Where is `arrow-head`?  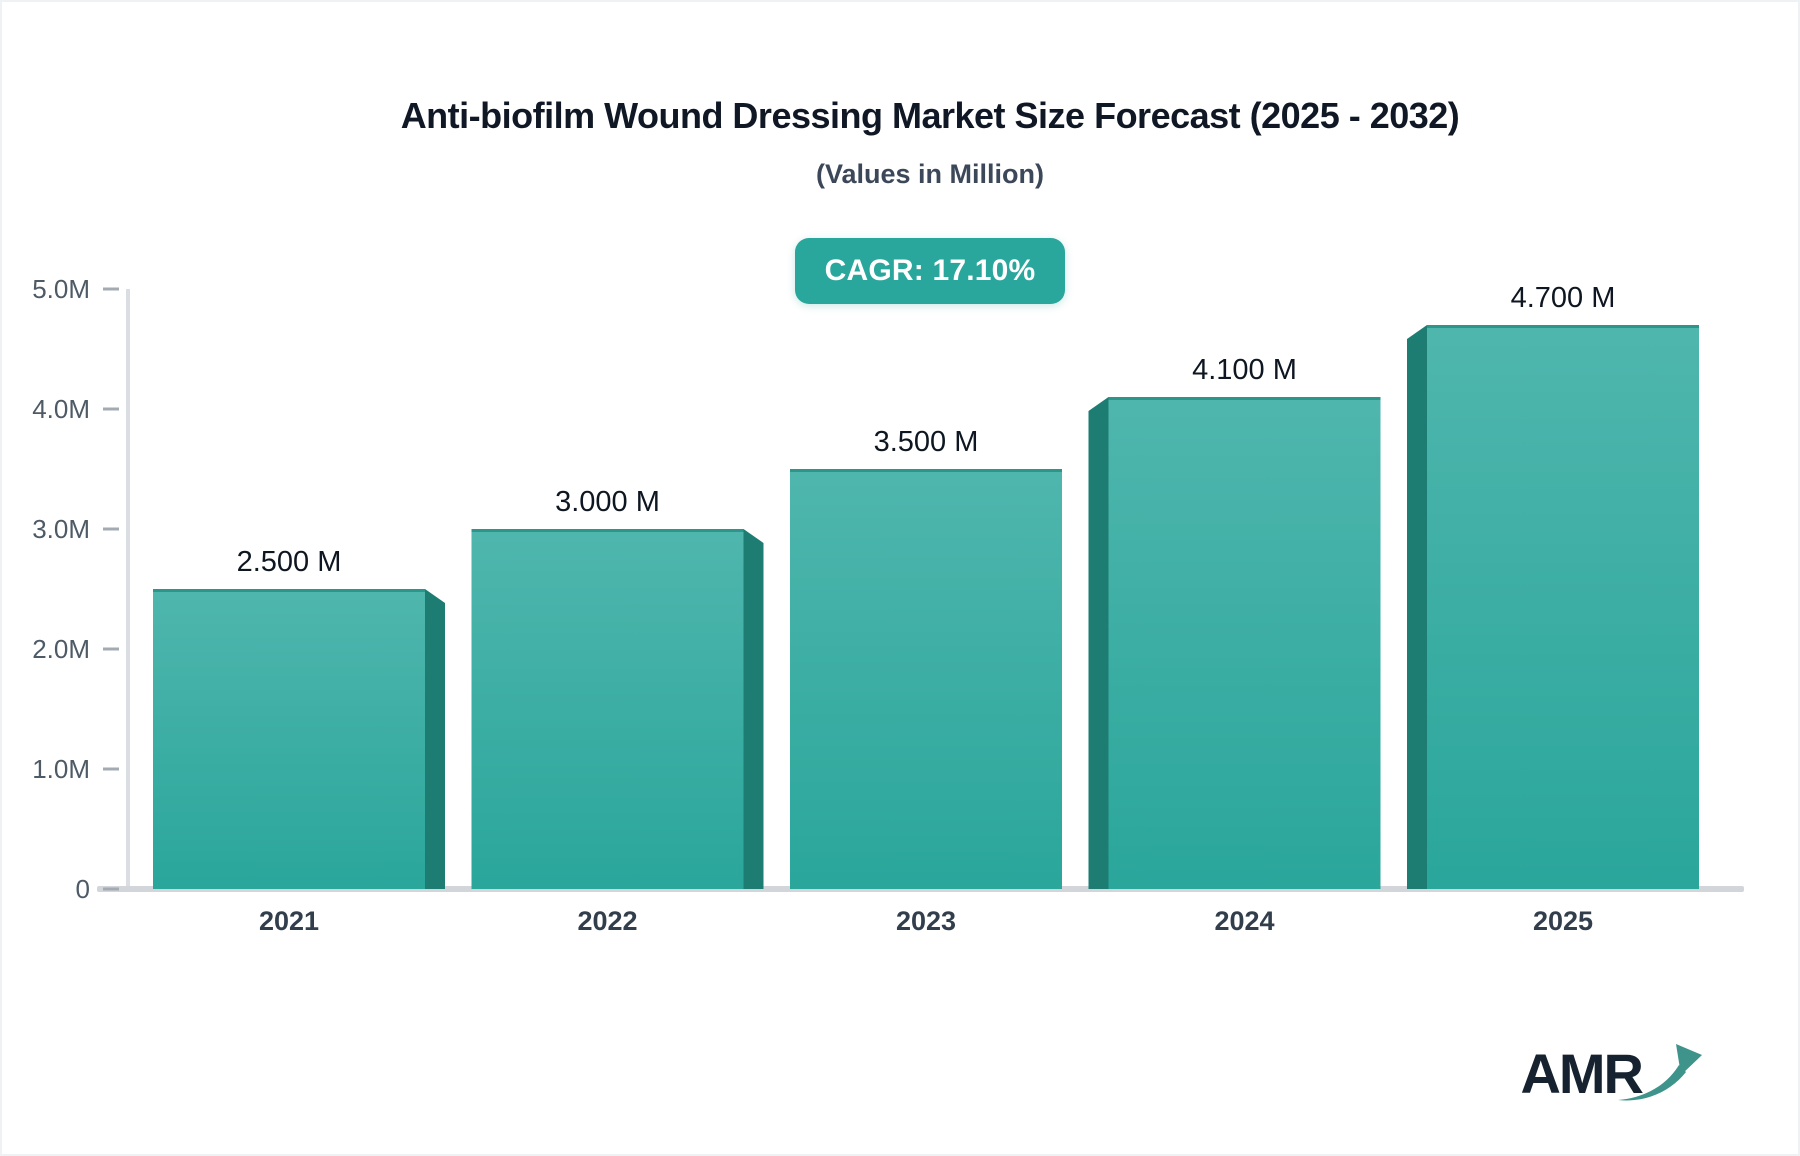
arrow-head is located at coordinates (1689, 1059).